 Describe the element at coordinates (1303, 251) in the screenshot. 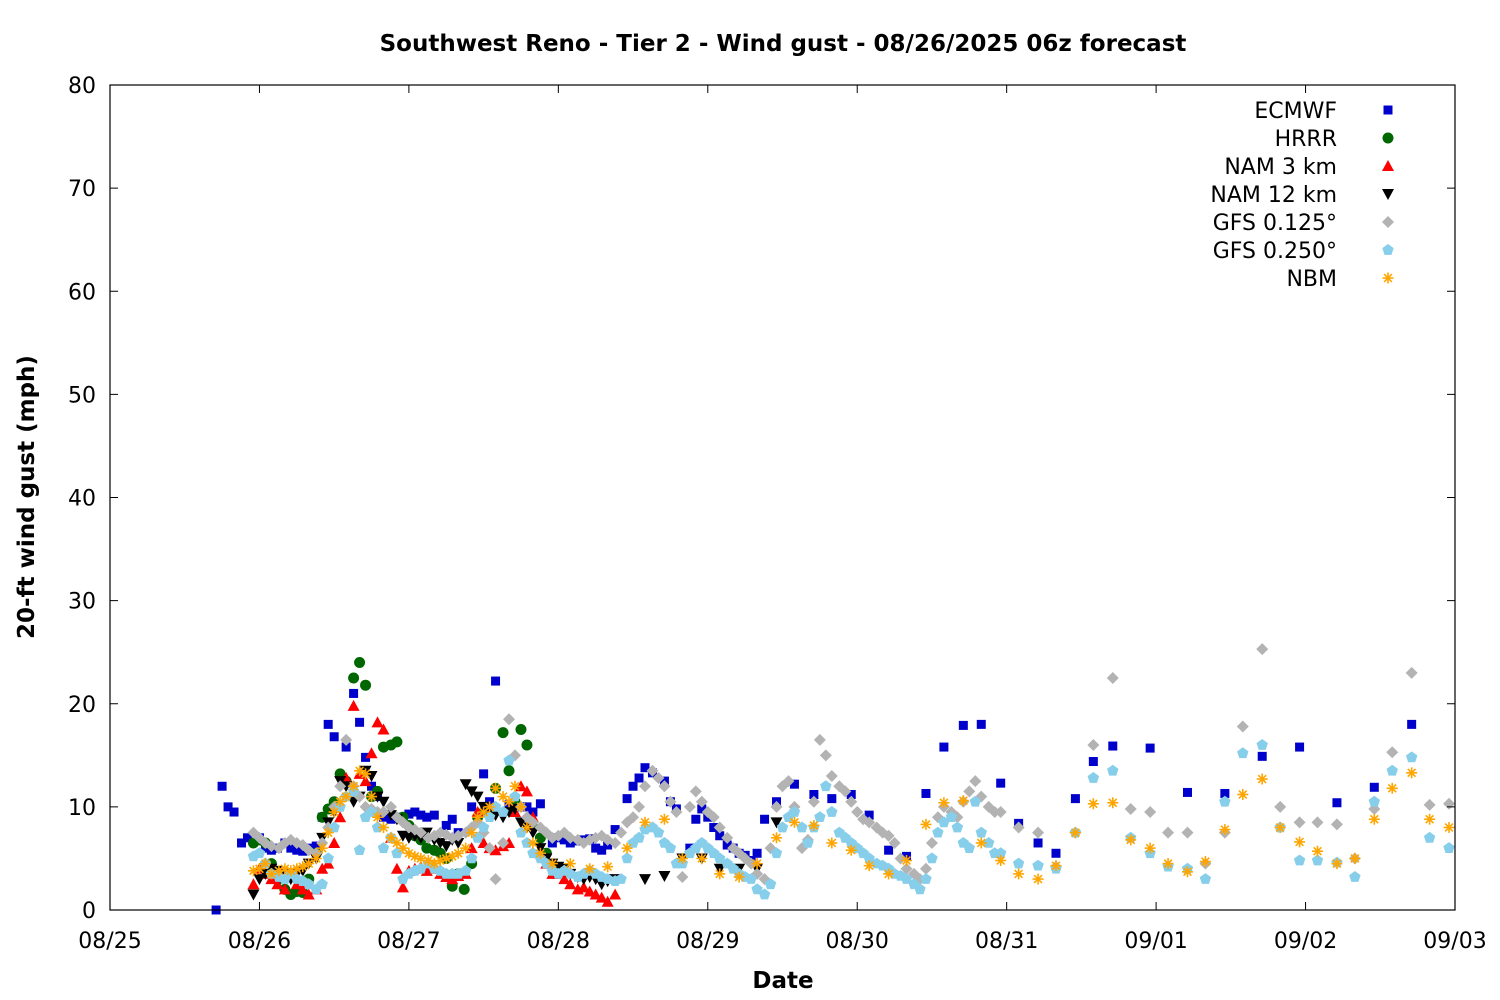

I see `legend-entry-gfs-0-250: GFS 0.250°` at that location.